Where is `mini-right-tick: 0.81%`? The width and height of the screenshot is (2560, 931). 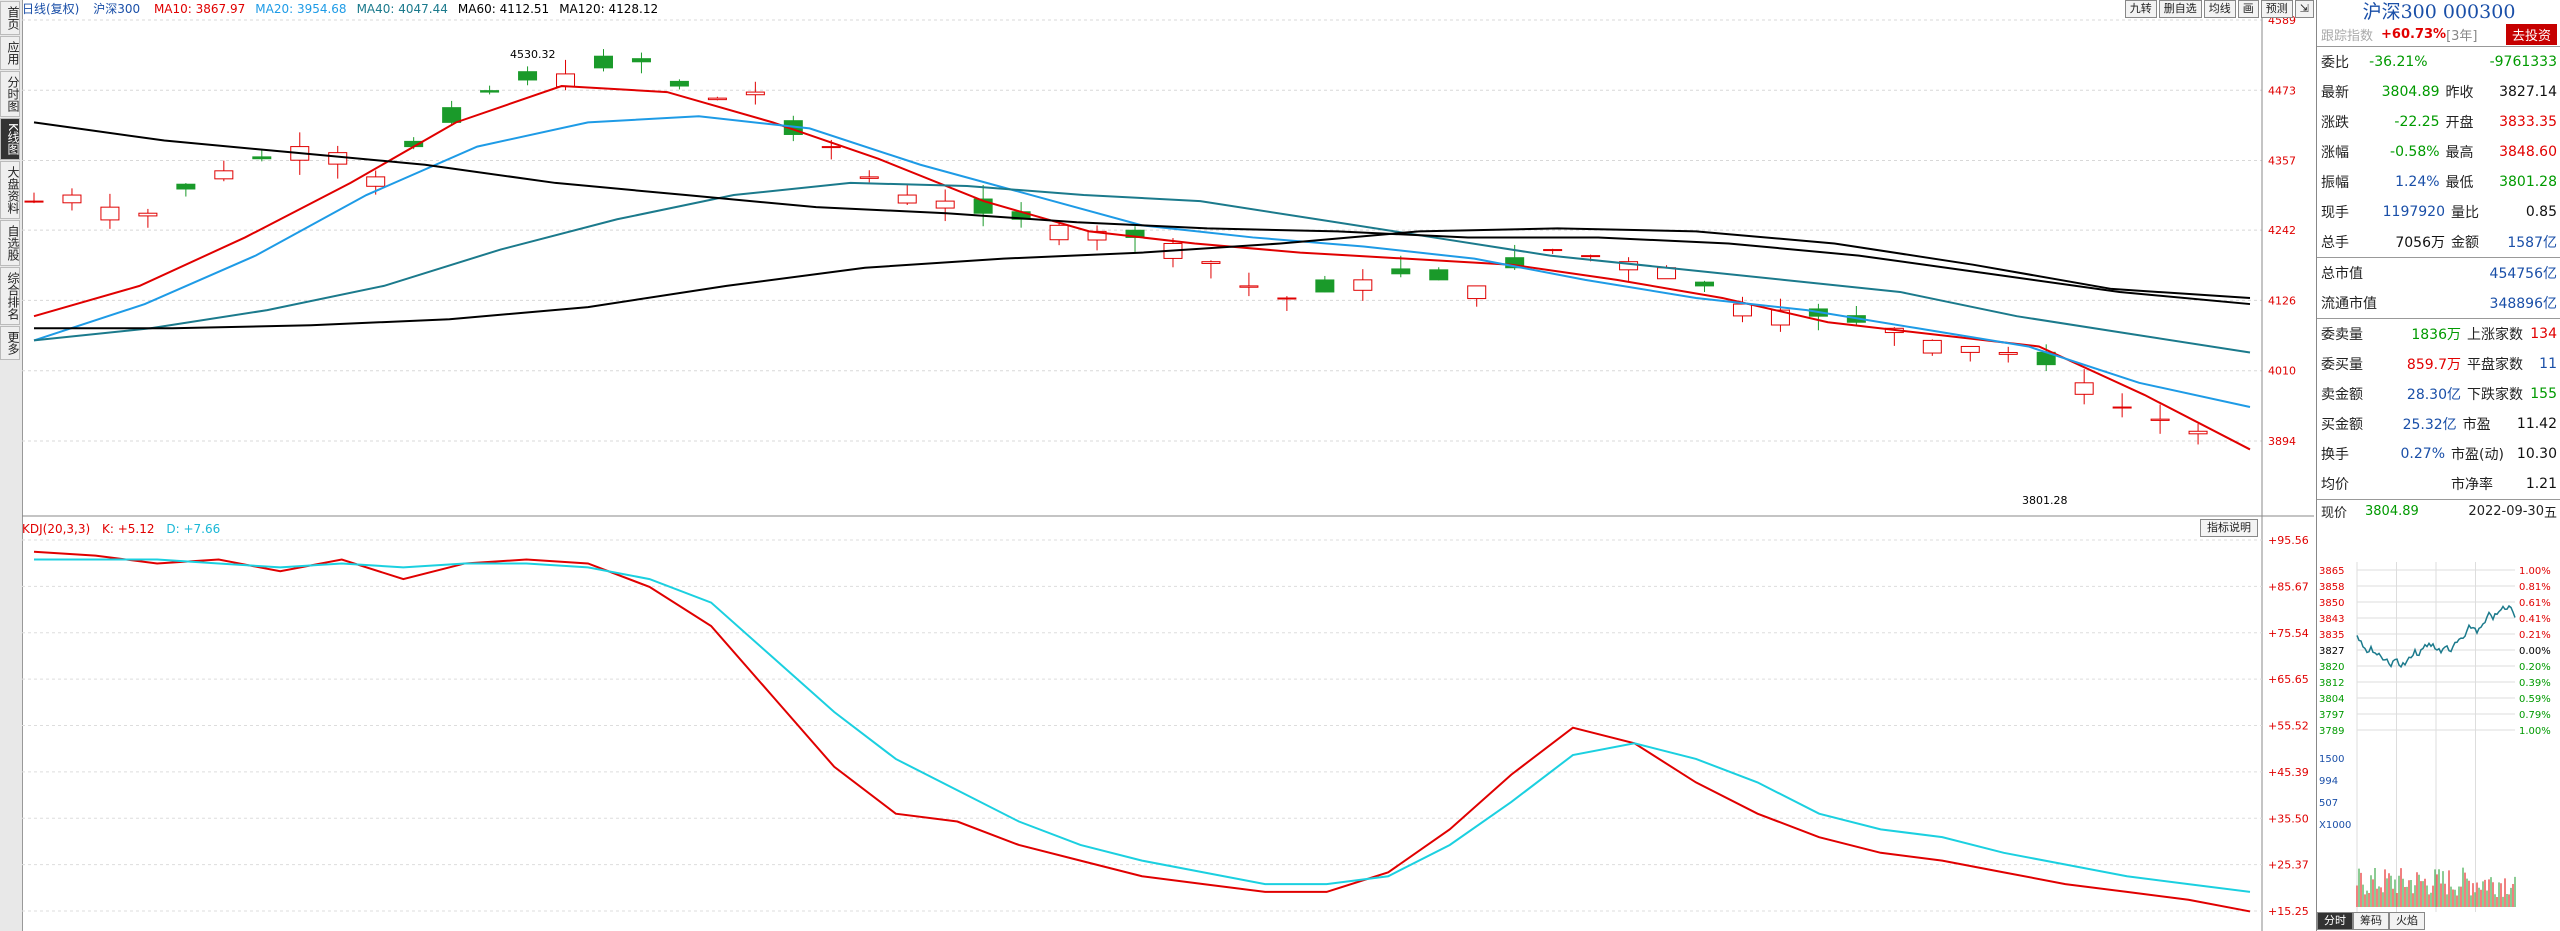 mini-right-tick: 0.81% is located at coordinates (2535, 587).